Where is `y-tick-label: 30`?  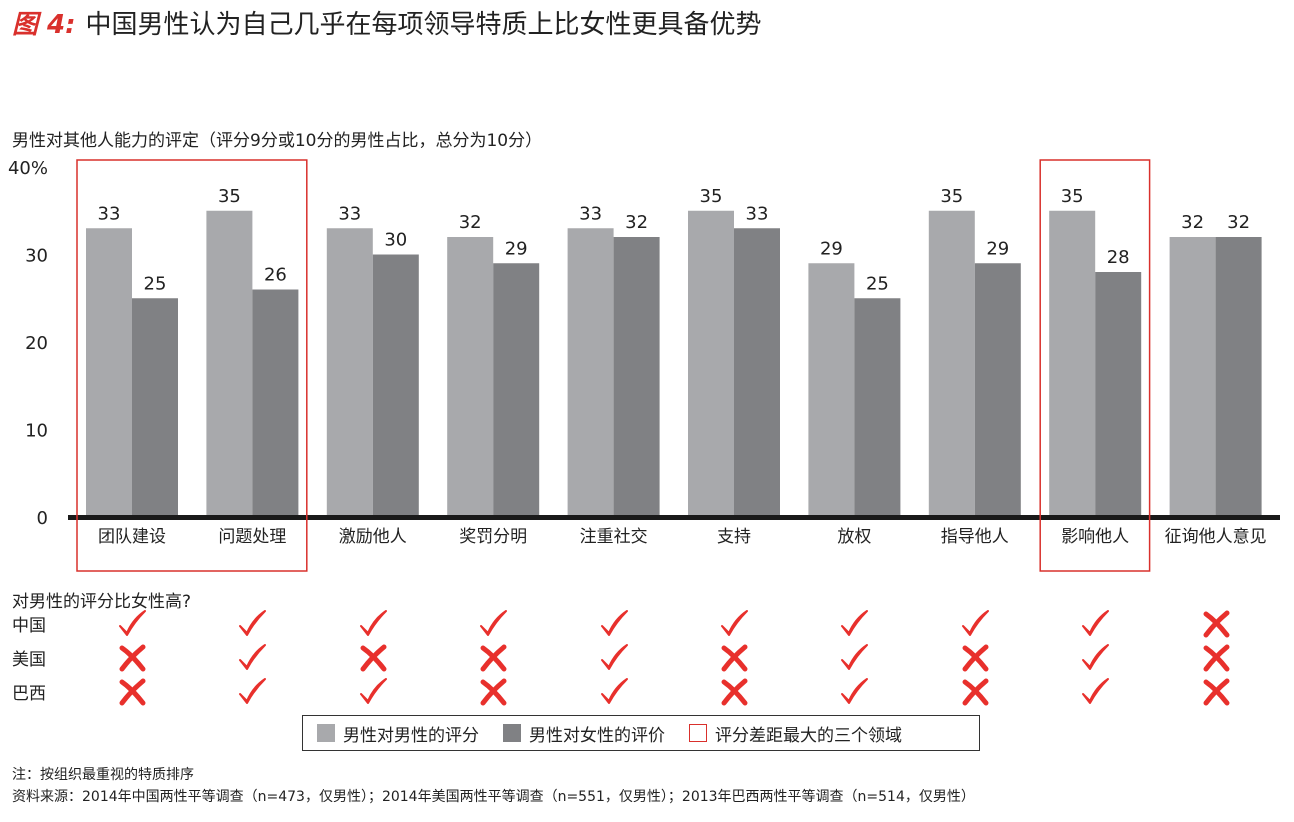 y-tick-label: 30 is located at coordinates (36, 256).